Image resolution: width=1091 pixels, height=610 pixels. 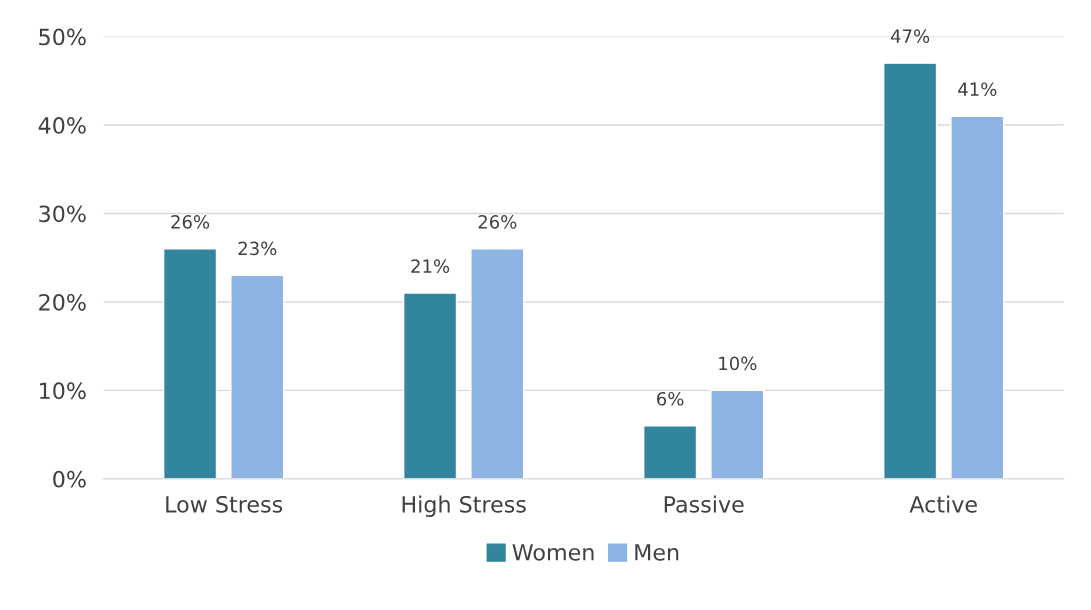 I want to click on y-tick-label: 0%, so click(x=69, y=479).